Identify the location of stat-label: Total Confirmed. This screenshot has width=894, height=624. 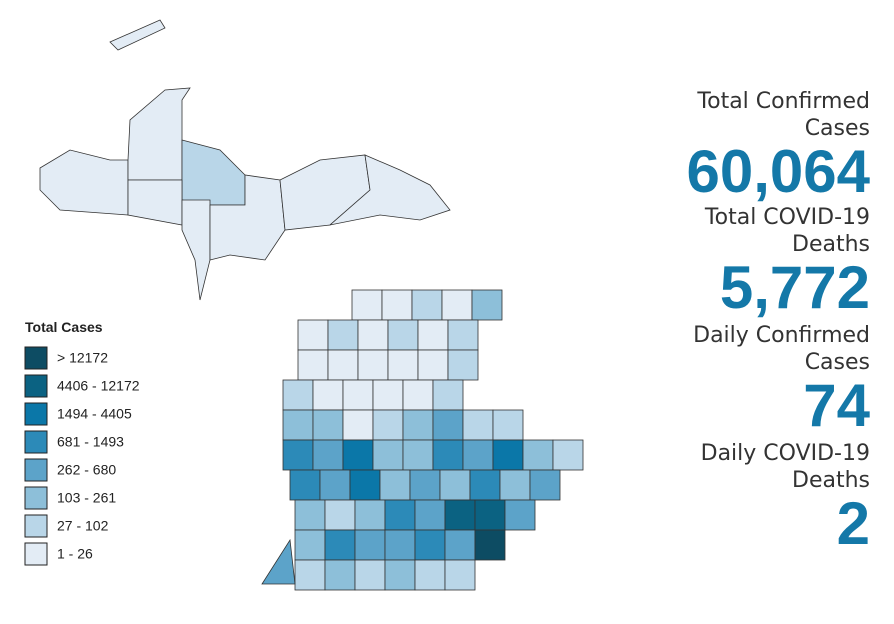
(783, 101).